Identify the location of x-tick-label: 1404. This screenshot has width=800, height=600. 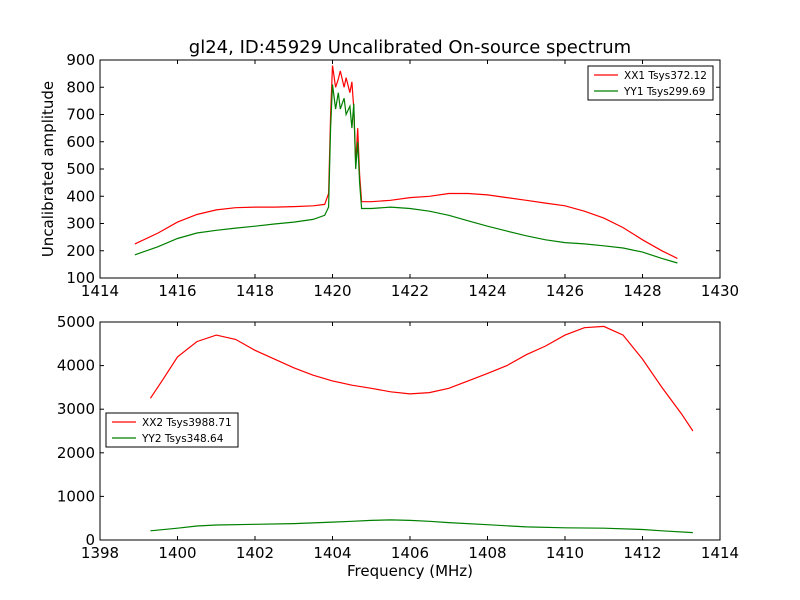
(332, 553).